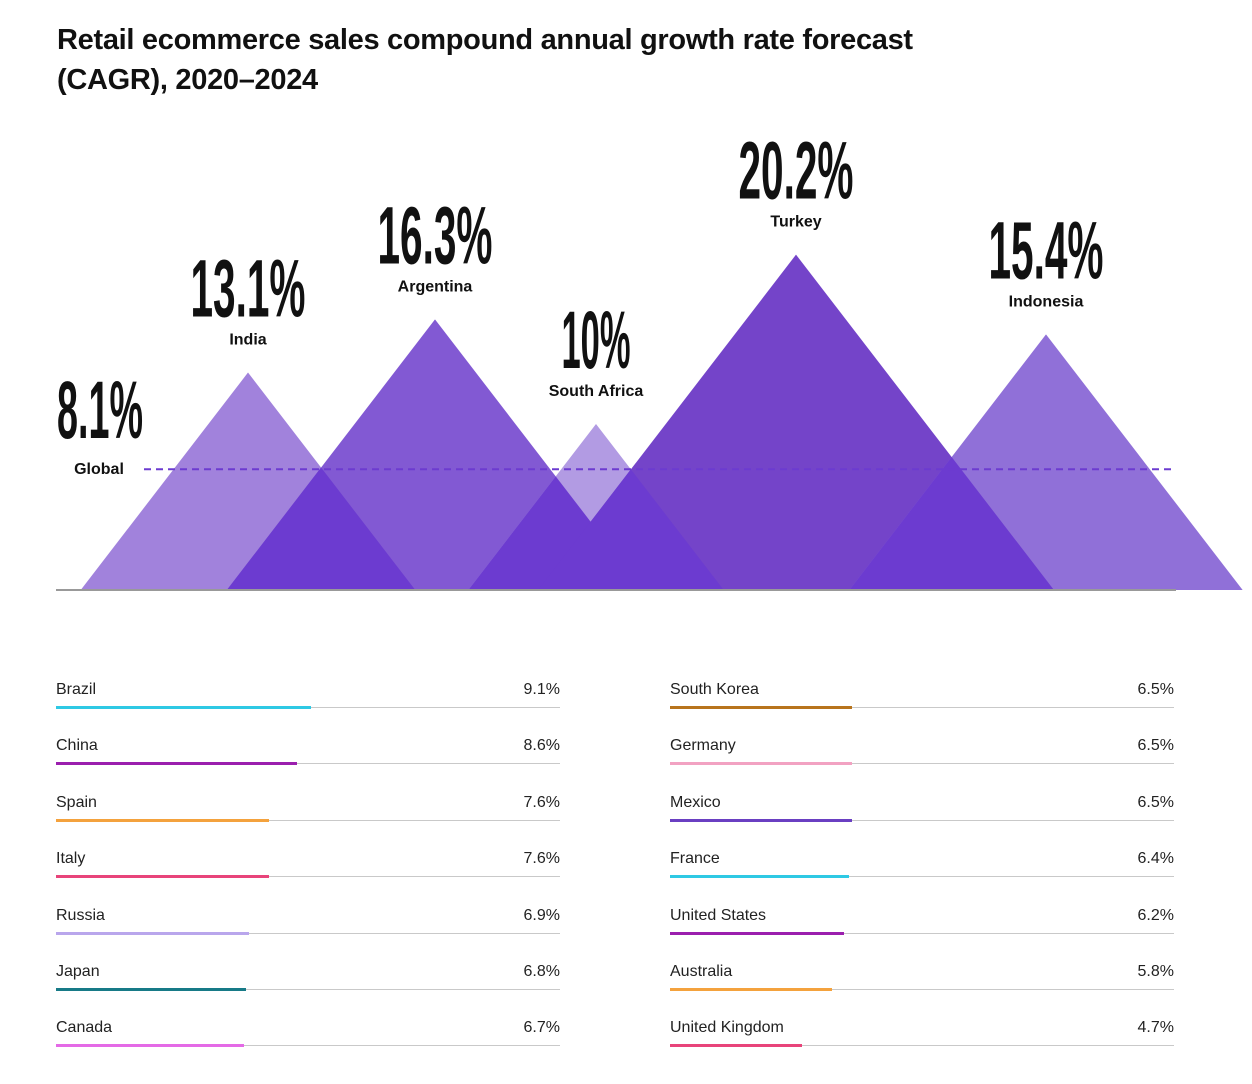 The image size is (1252, 1084). I want to click on list-row-name: Germany, so click(703, 746).